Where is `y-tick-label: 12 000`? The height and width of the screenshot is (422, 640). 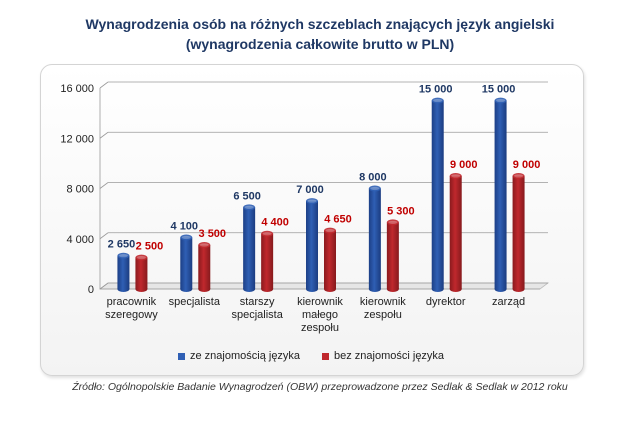
y-tick-label: 12 000 is located at coordinates (77, 139).